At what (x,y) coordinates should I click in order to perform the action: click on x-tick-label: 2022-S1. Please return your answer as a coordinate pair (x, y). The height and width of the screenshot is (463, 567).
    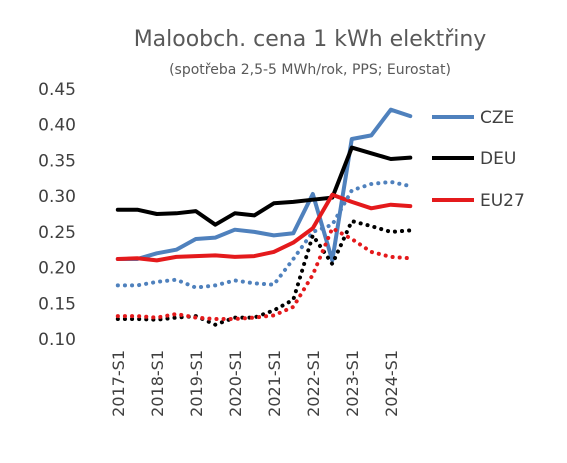
    Looking at the image, I should click on (313, 383).